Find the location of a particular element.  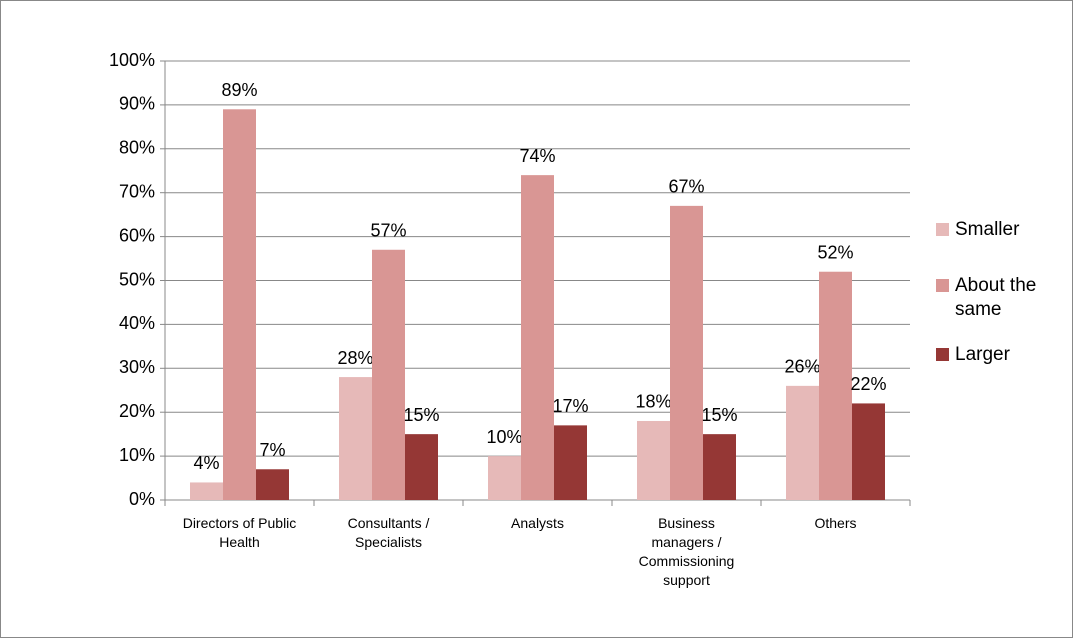

y-tick-label: 50% is located at coordinates (137, 279).